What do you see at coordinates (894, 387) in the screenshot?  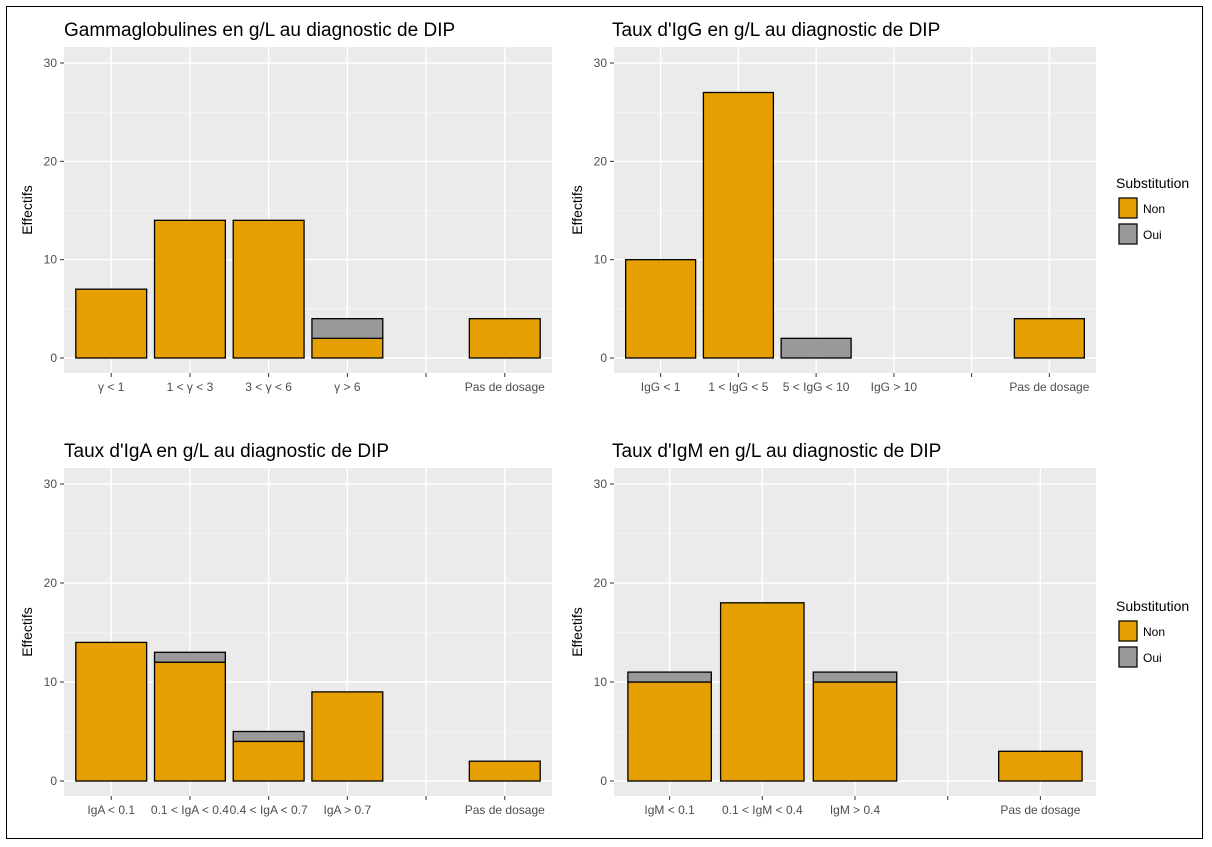 I see `x-tick-label: IgG > 10` at bounding box center [894, 387].